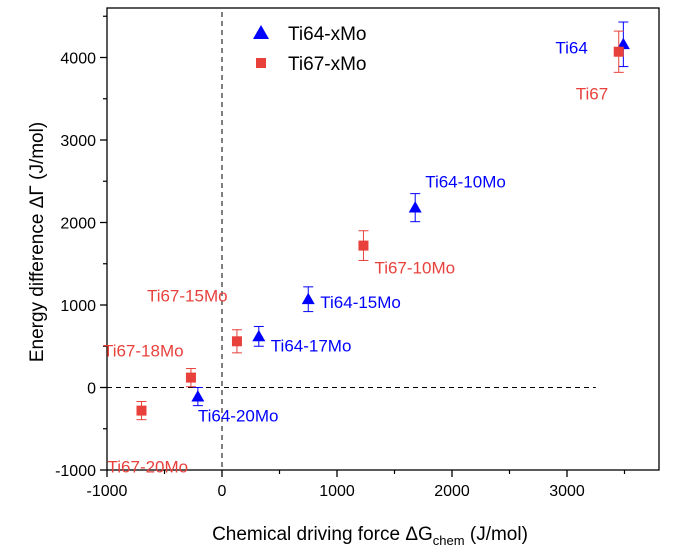  Describe the element at coordinates (235, 406) in the screenshot. I see `data-point: Ti64-20Mo` at that location.